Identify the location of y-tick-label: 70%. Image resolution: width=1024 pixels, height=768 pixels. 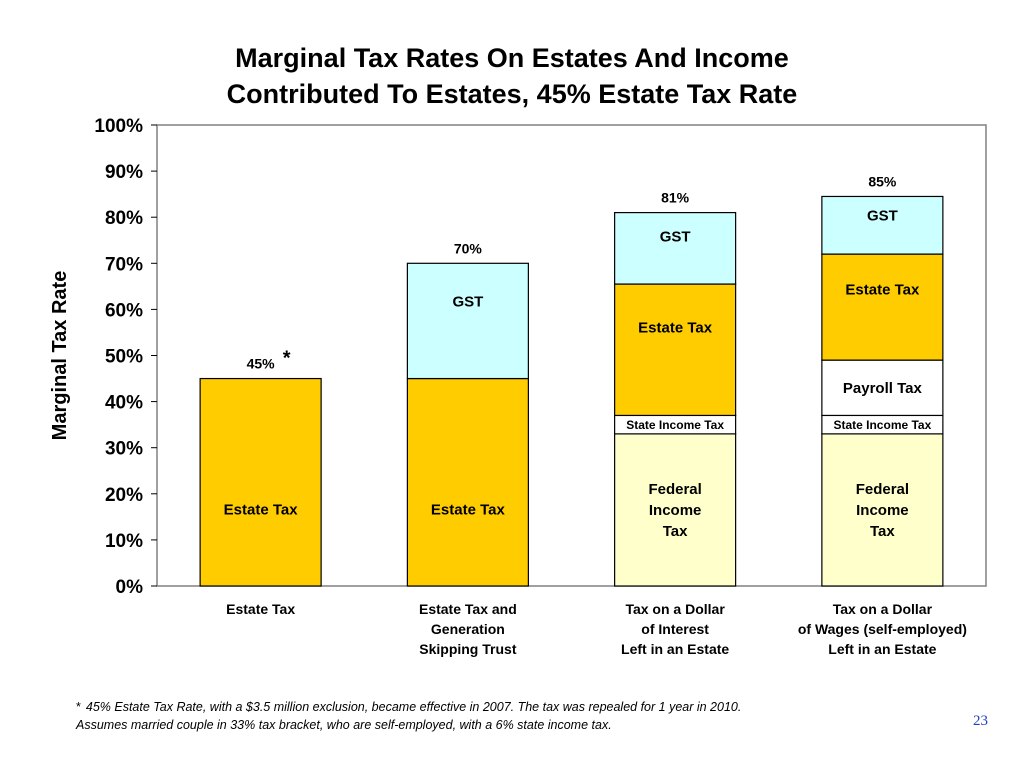
(124, 264).